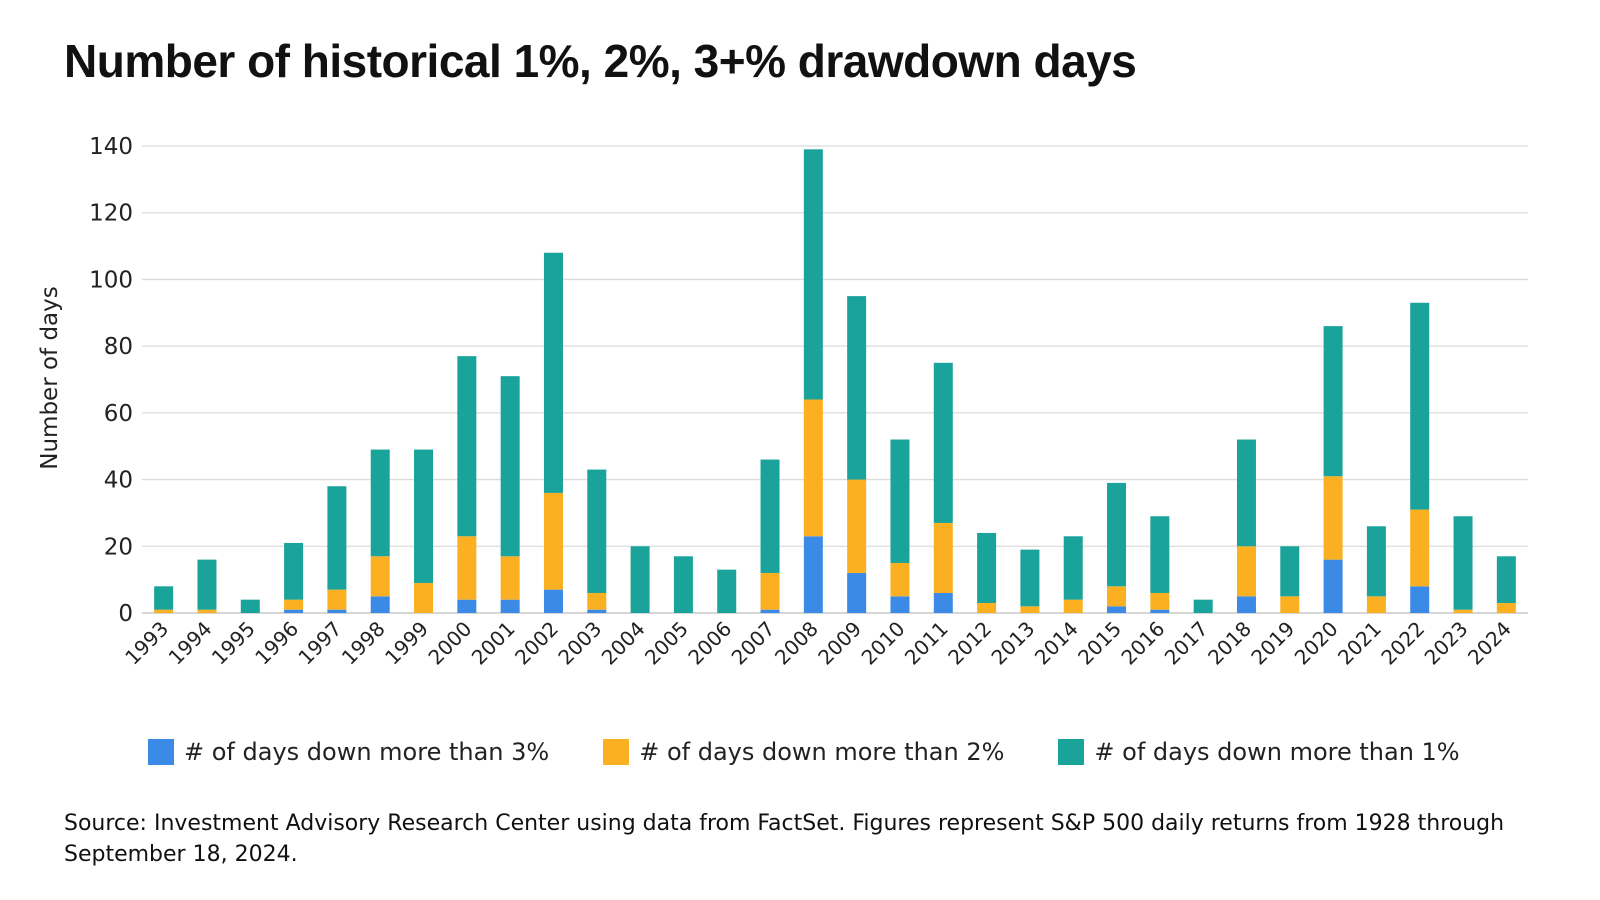 The image size is (1600, 900). What do you see at coordinates (1073, 606) in the screenshot?
I see `bar-2014-s1` at bounding box center [1073, 606].